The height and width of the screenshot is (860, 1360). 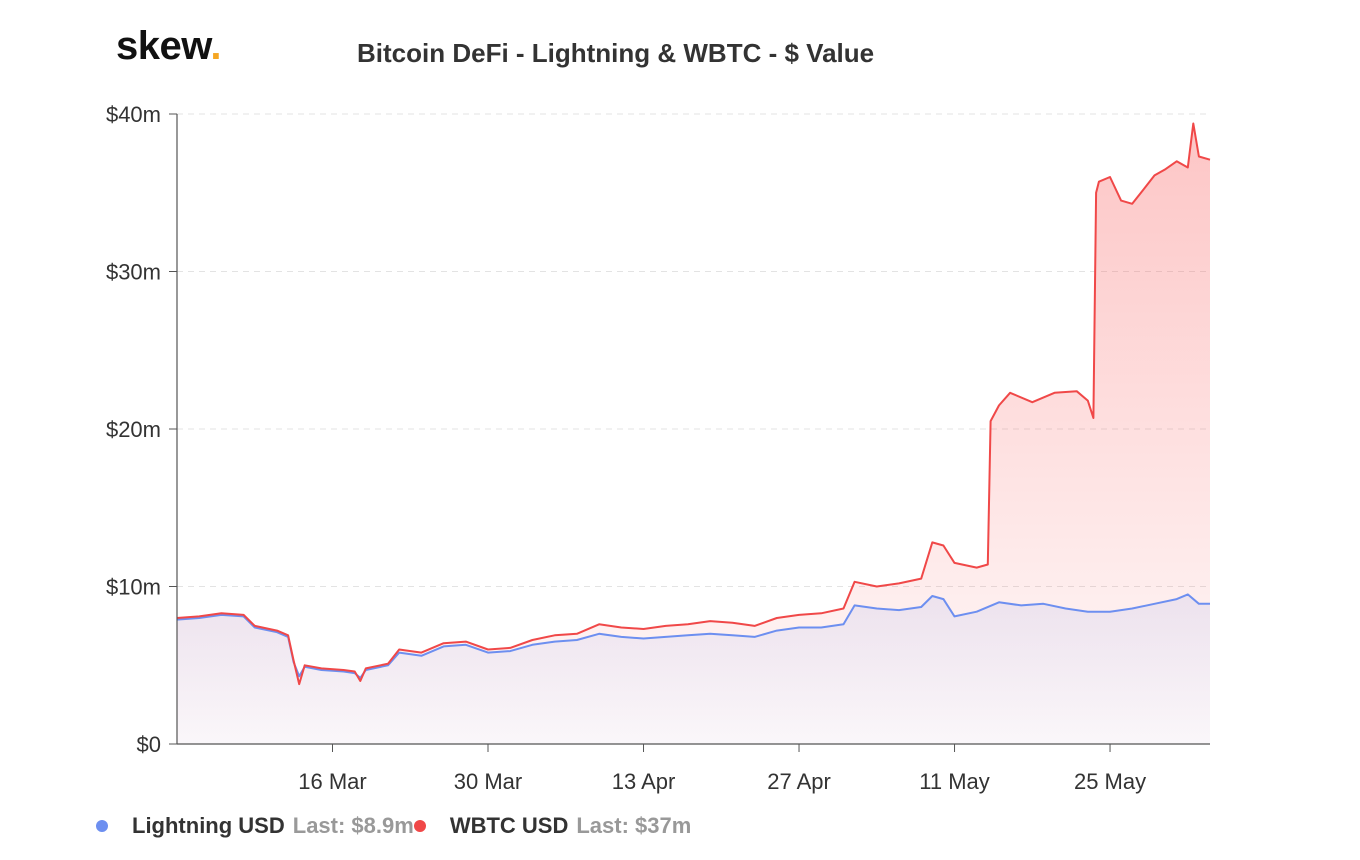 I want to click on legend-item-wbtc: WBTC USD Last: $37m, so click(x=552, y=826).